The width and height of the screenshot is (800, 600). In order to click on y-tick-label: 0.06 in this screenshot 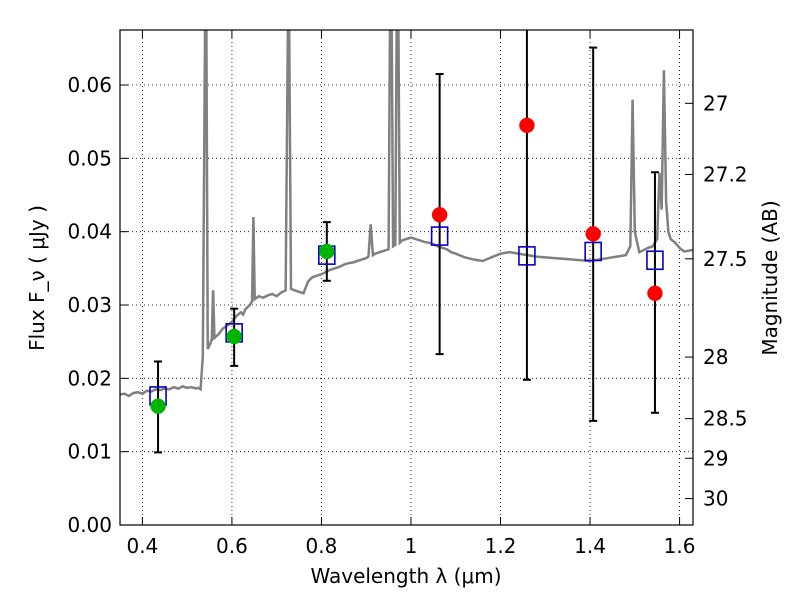, I will do `click(89, 85)`.